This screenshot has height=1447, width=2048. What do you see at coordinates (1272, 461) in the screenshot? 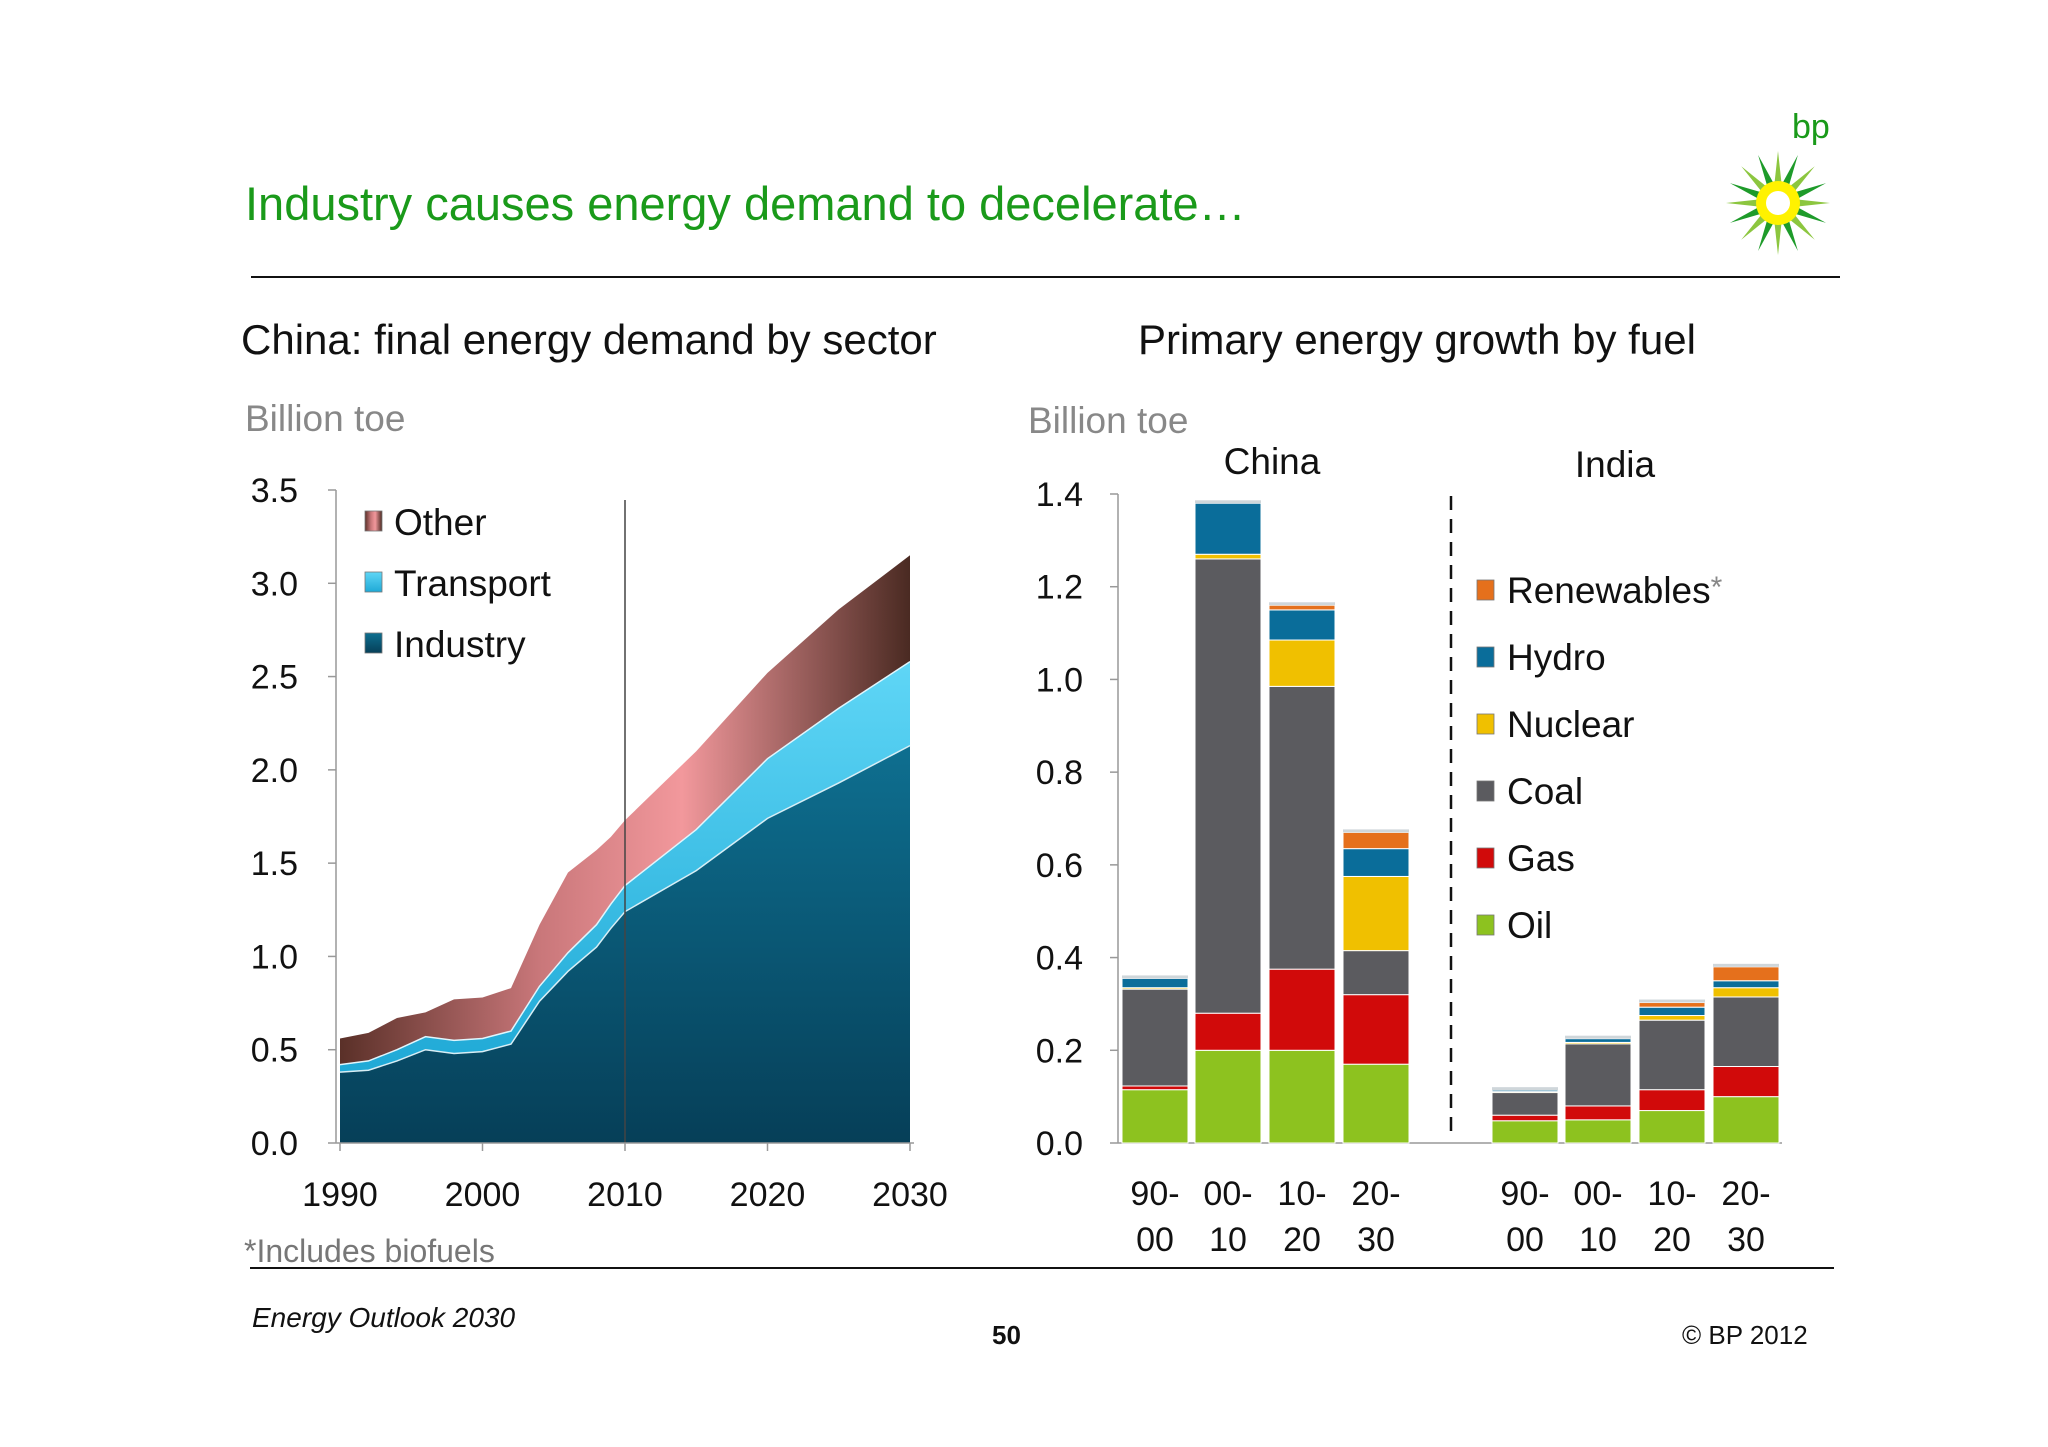
I see `group-label-china: China` at bounding box center [1272, 461].